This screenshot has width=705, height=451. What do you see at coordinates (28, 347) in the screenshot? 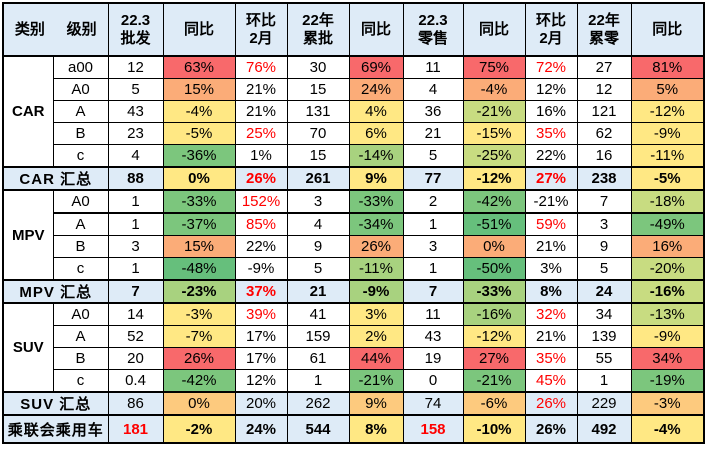
I see `category-cell: SUV` at bounding box center [28, 347].